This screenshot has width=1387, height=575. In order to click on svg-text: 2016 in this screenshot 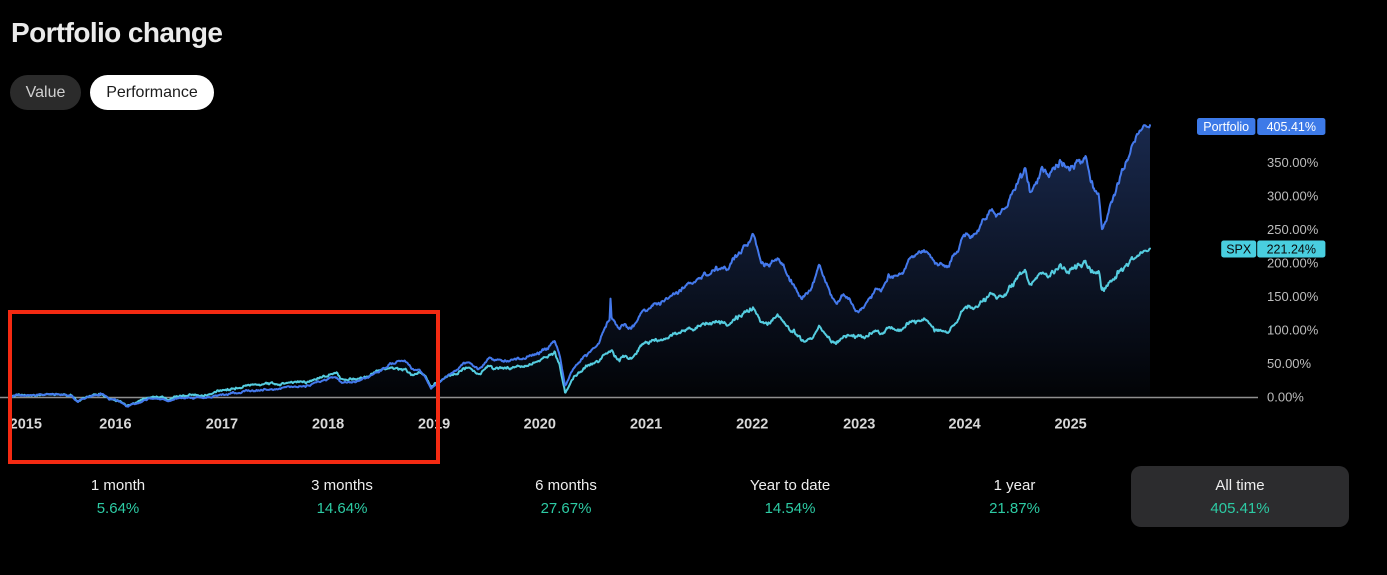, I will do `click(115, 425)`.